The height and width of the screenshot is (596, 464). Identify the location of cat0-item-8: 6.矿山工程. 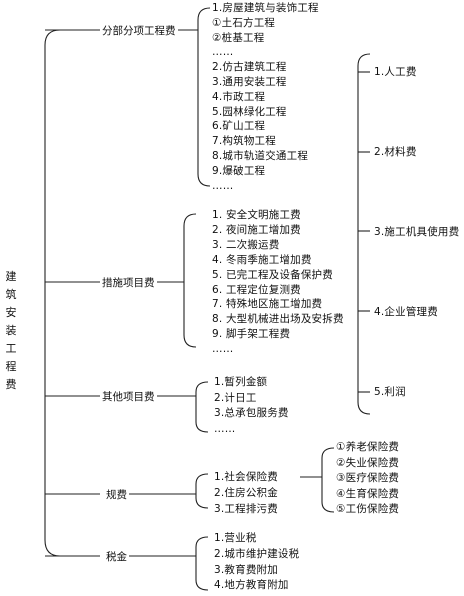
(239, 126).